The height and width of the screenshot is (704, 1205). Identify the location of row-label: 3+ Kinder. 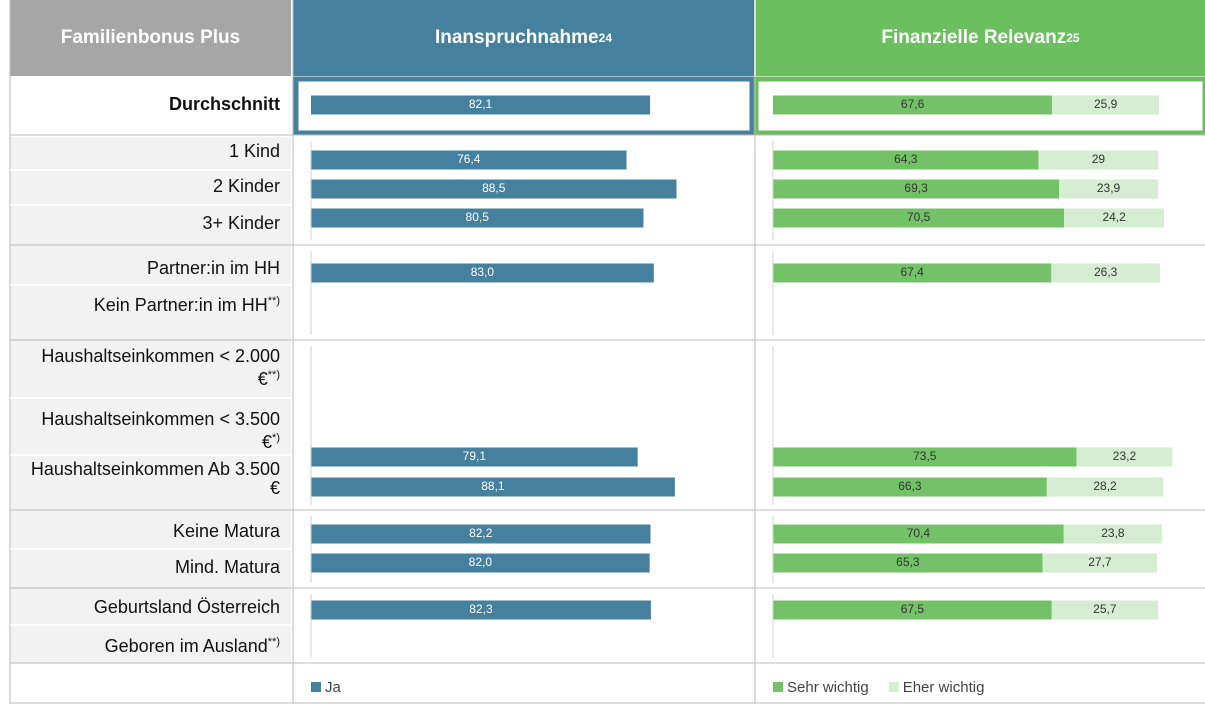
(150, 223).